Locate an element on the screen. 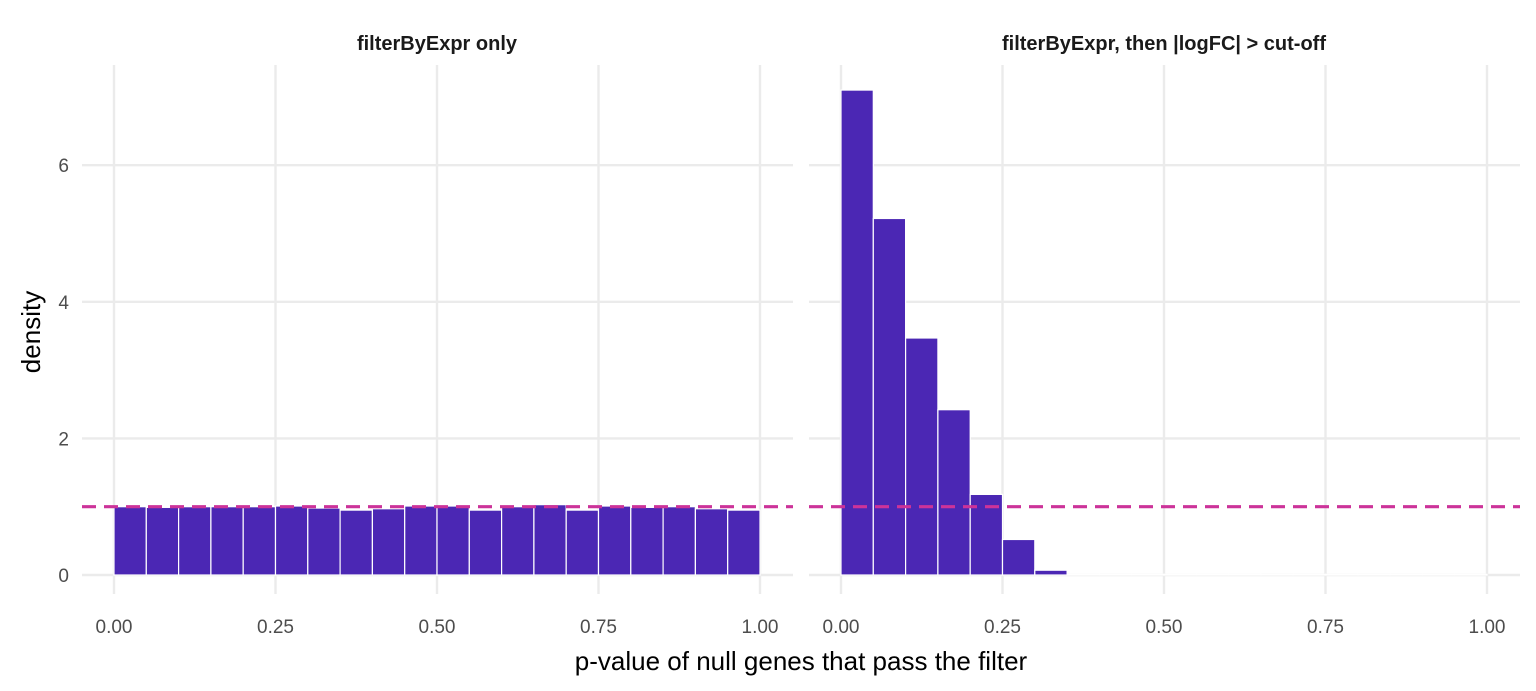 This screenshot has height=691, width=1536. y-tick-label-3: 6 is located at coordinates (63, 166).